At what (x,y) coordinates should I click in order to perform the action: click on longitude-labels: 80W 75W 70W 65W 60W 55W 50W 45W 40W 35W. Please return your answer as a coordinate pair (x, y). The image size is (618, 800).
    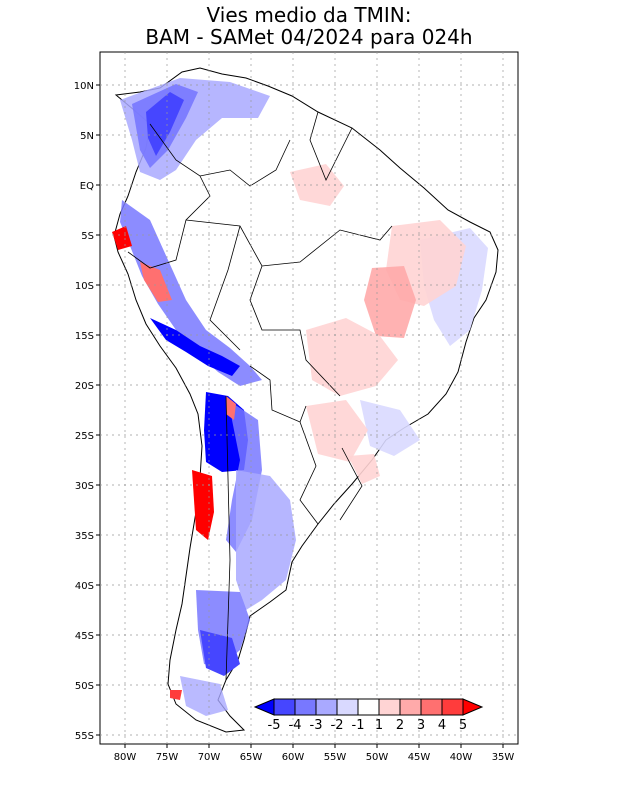
    Looking at the image, I should click on (314, 757).